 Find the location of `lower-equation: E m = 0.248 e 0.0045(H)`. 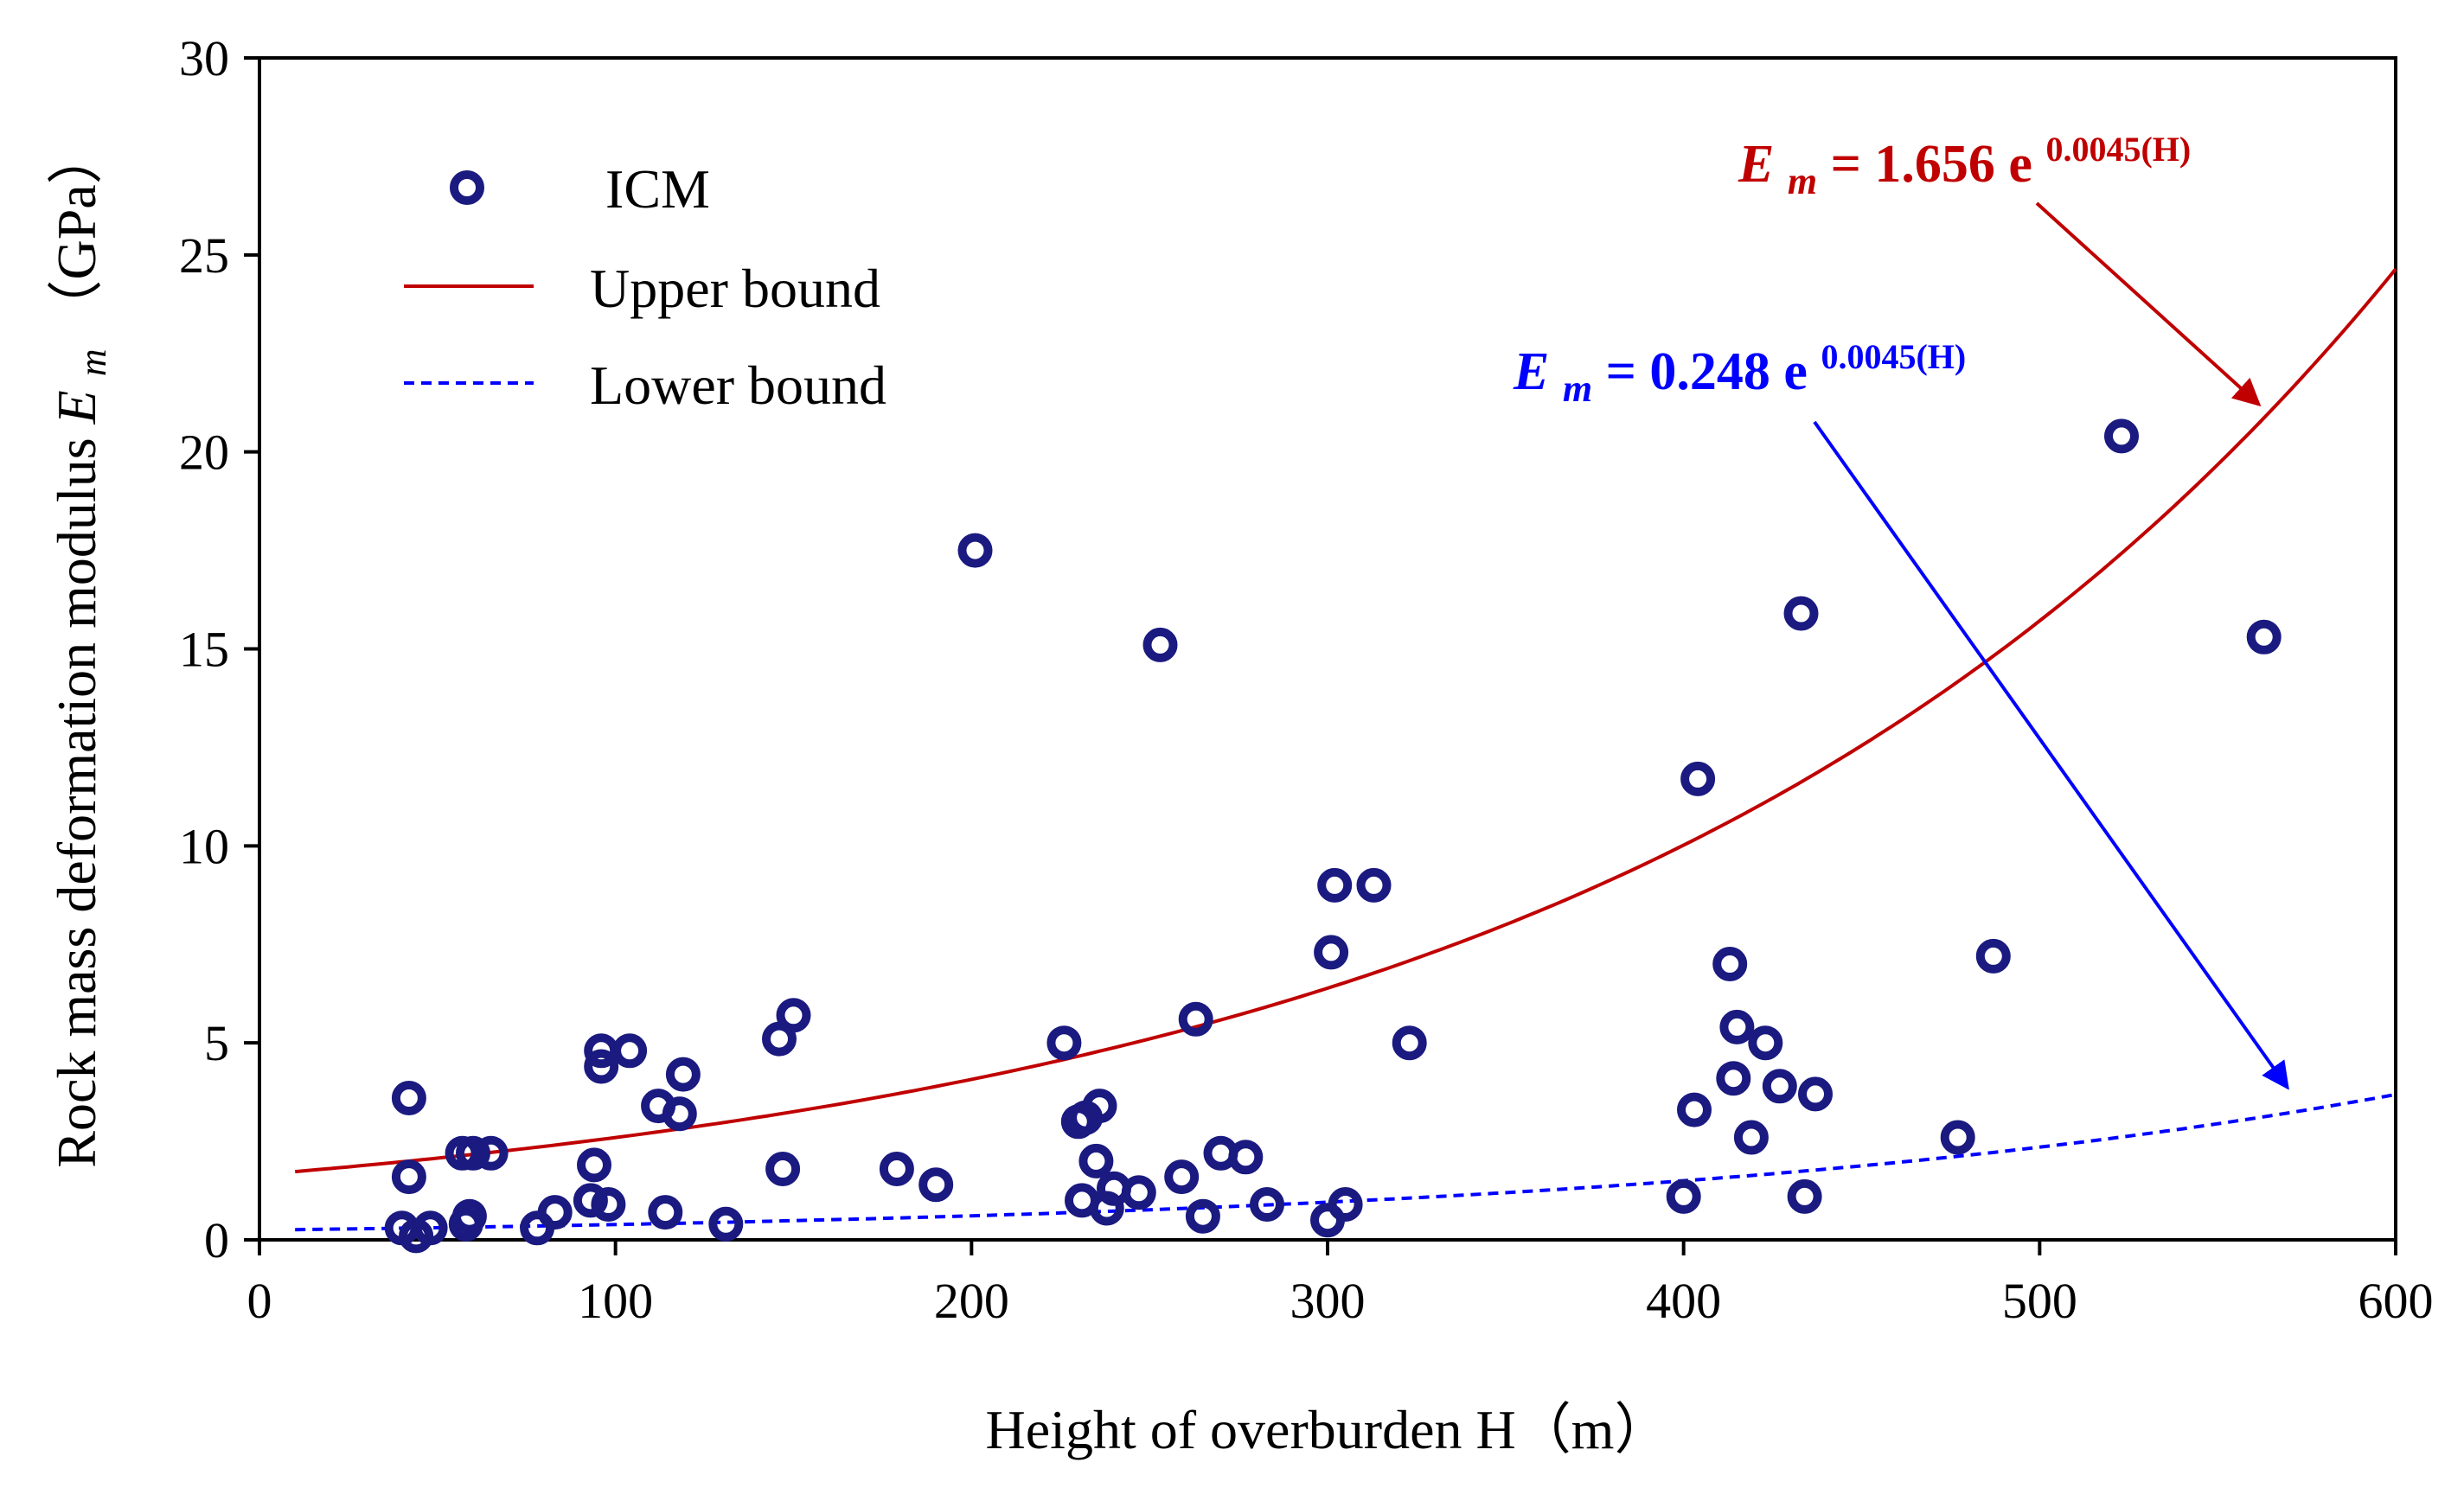

lower-equation: E m = 0.248 e 0.0045(H) is located at coordinates (1739, 375).